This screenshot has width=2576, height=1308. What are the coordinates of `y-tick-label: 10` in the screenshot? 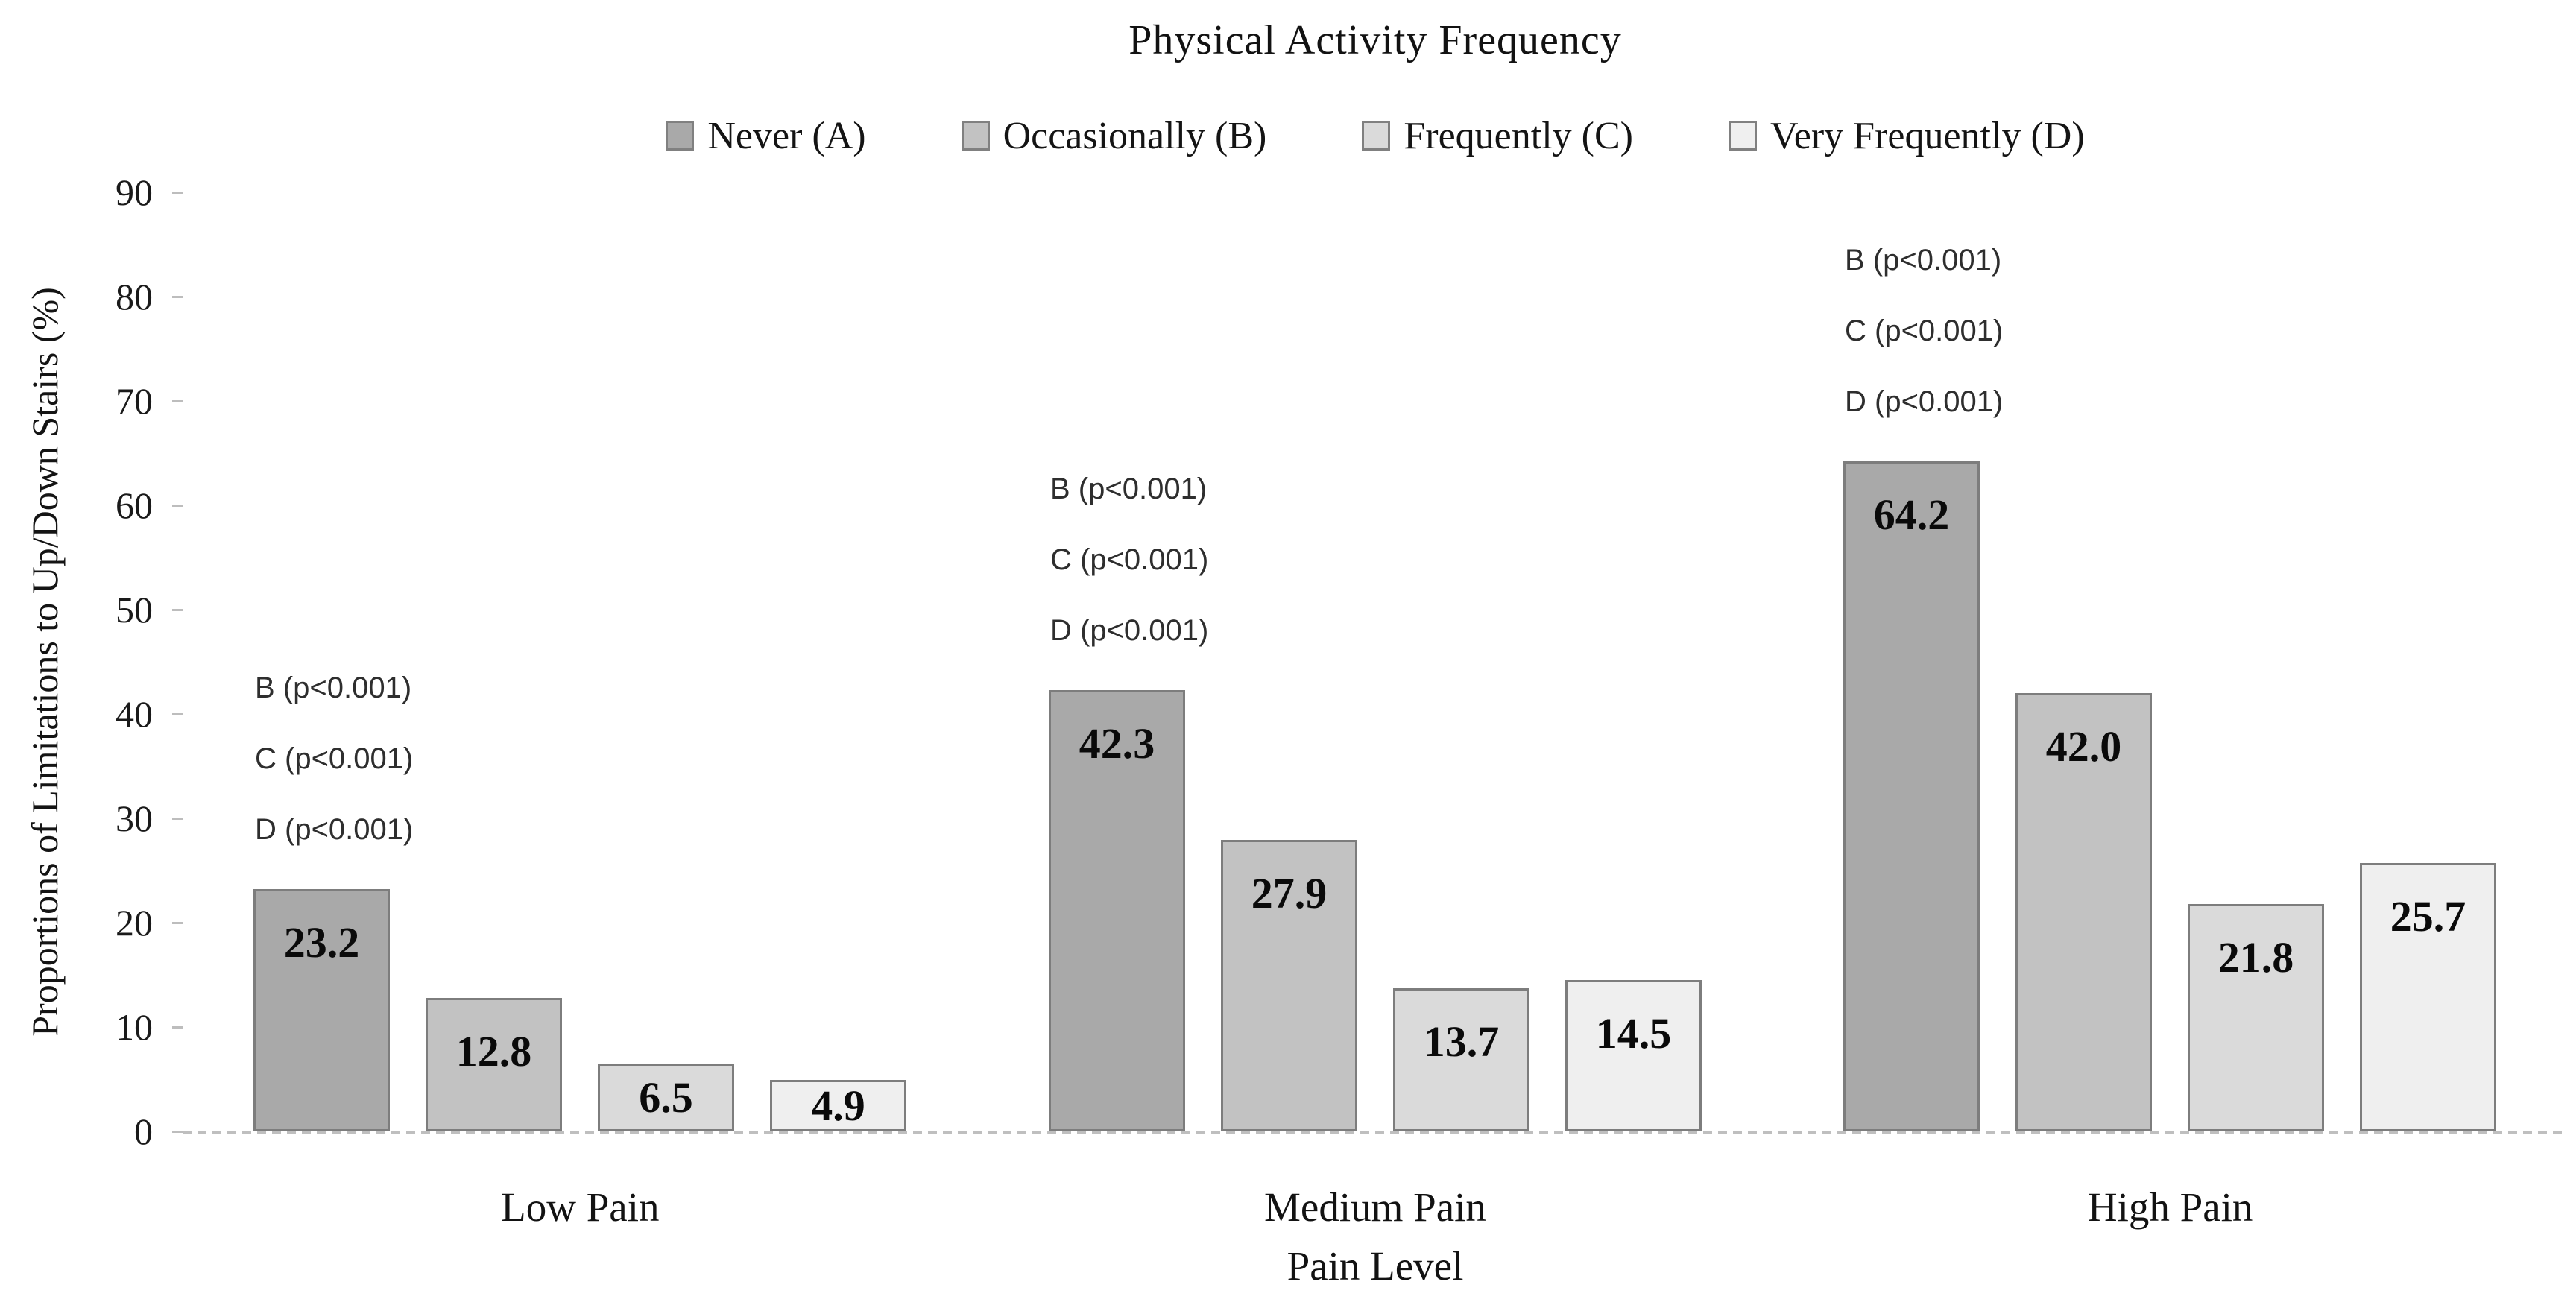 It's located at (134, 1027).